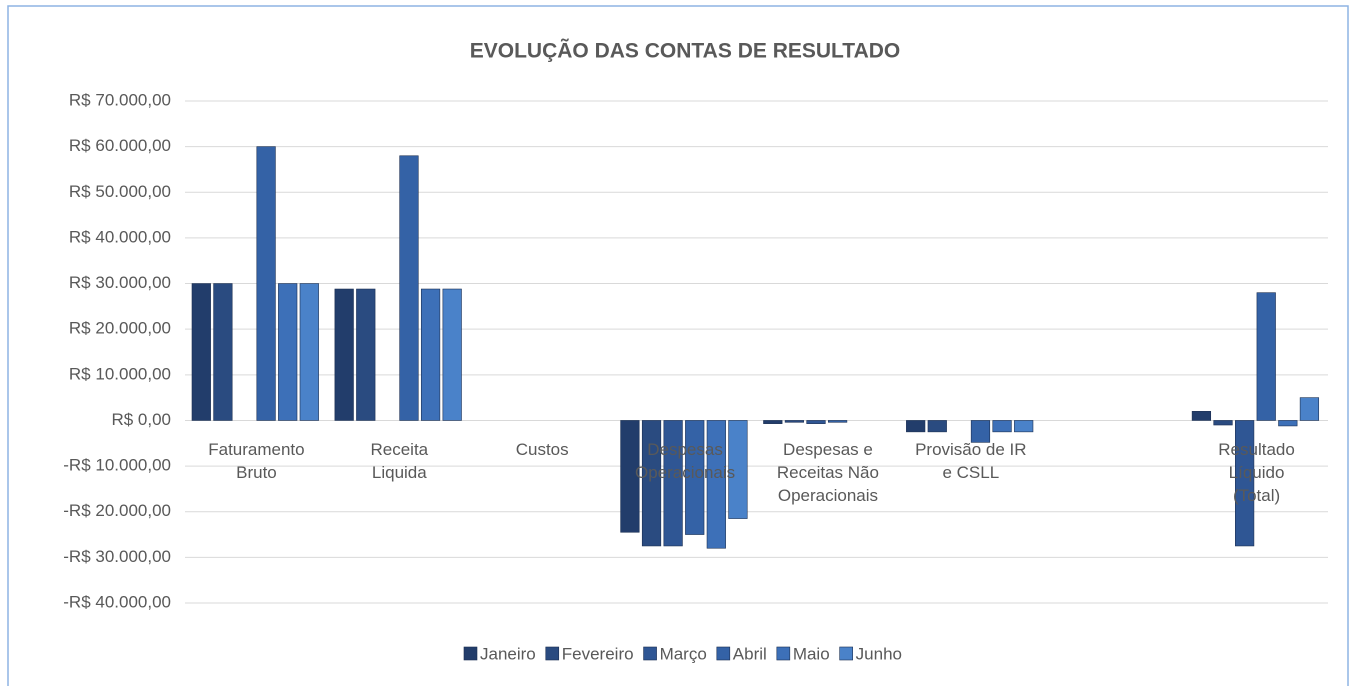 Image resolution: width=1349 pixels, height=686 pixels. I want to click on y-tick-label: -R$ 10.000,00, so click(117, 465).